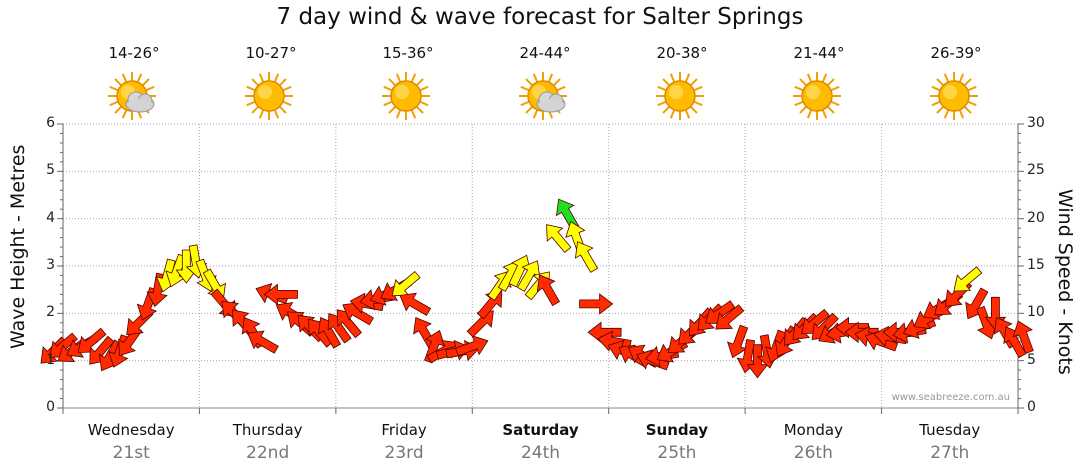  I want to click on day-name: Tuesday, so click(950, 430).